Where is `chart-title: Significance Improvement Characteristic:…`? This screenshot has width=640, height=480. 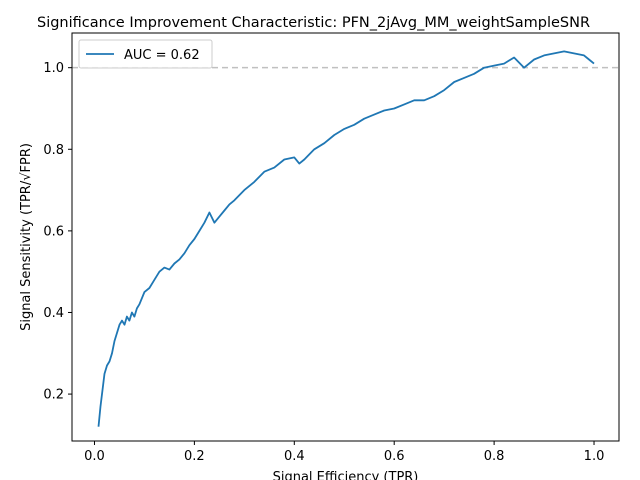 chart-title: Significance Improvement Characteristic:… is located at coordinates (313, 23).